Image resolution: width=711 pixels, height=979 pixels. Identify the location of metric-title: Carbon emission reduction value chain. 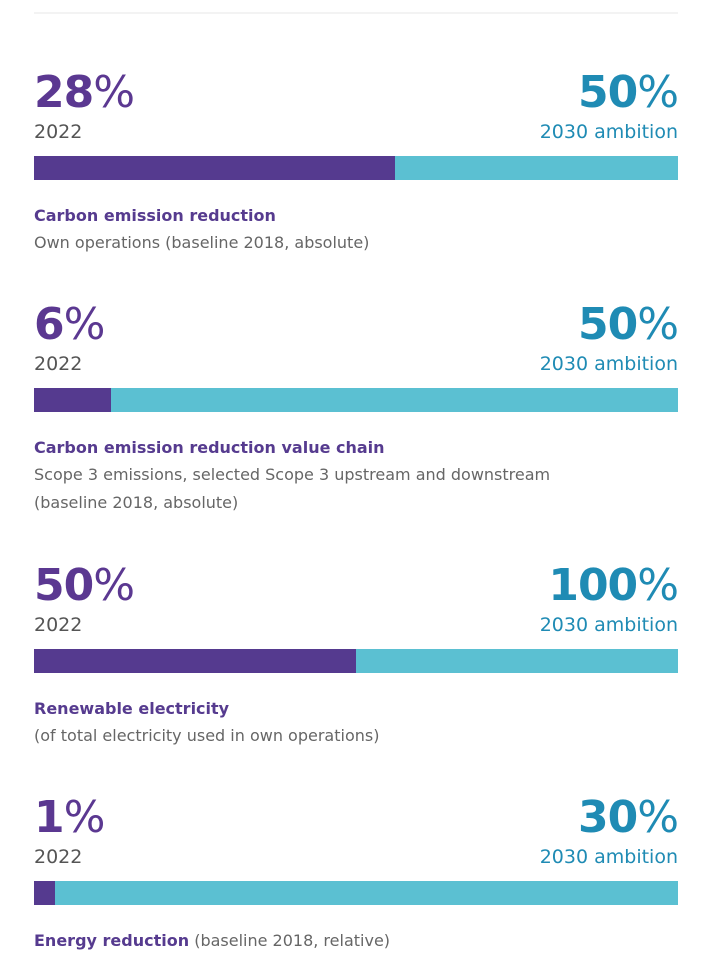
(209, 447).